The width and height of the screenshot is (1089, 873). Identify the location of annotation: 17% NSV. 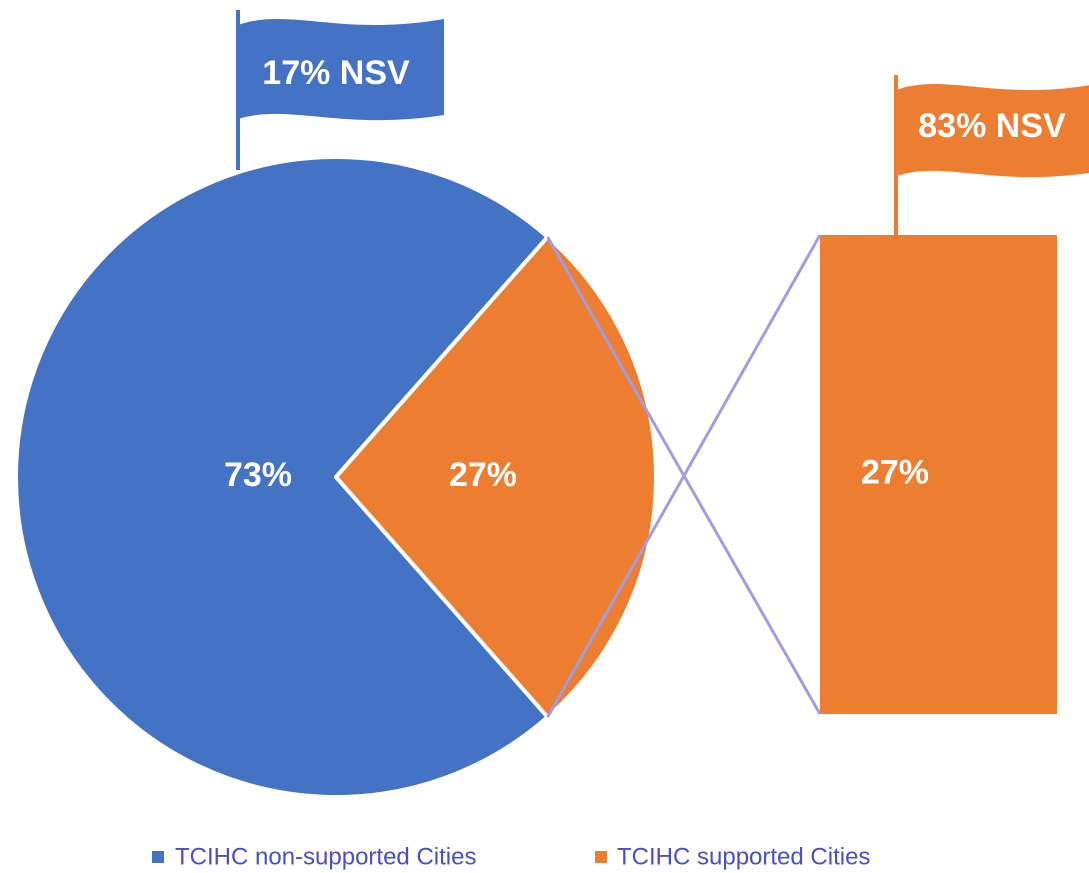
(336, 73).